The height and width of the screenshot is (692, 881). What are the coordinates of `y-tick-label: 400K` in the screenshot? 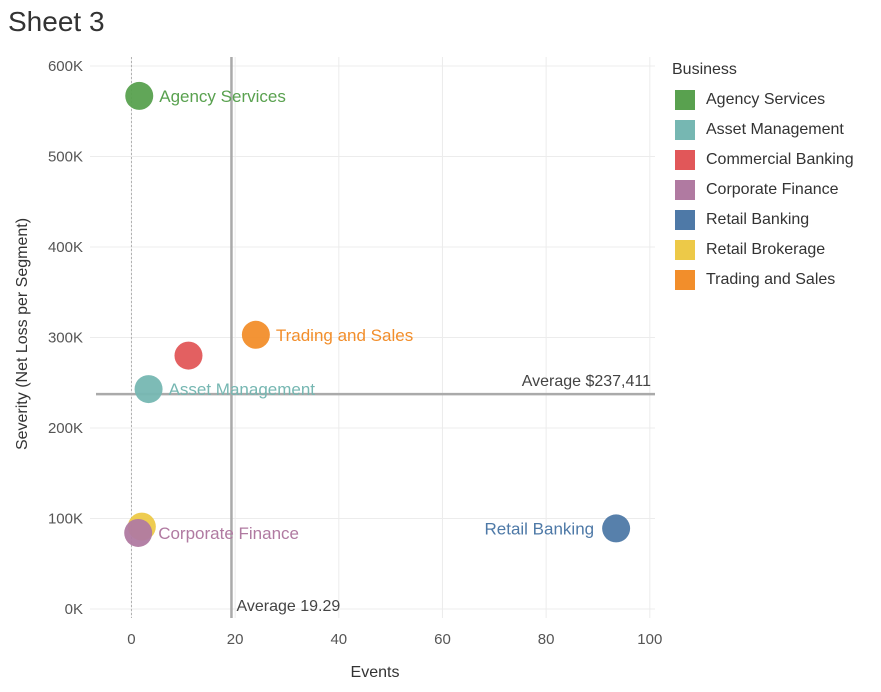 It's located at (65, 247).